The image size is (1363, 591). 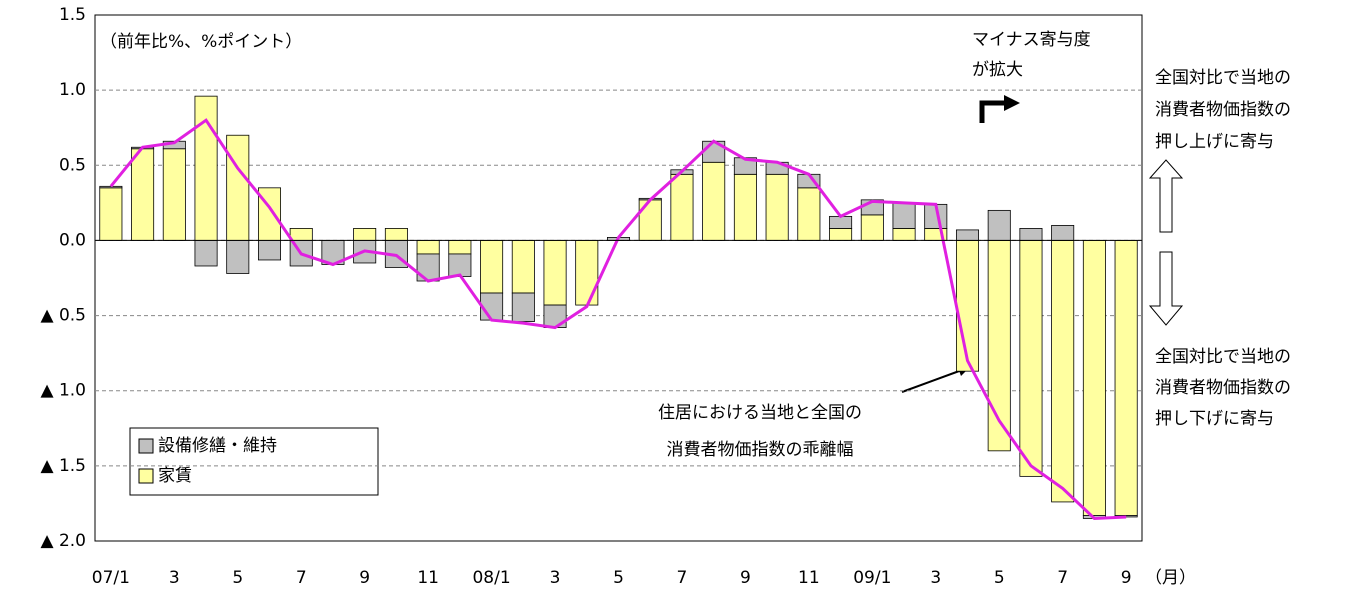 What do you see at coordinates (63, 541) in the screenshot?
I see `y-tick-label: ▲ 2.0` at bounding box center [63, 541].